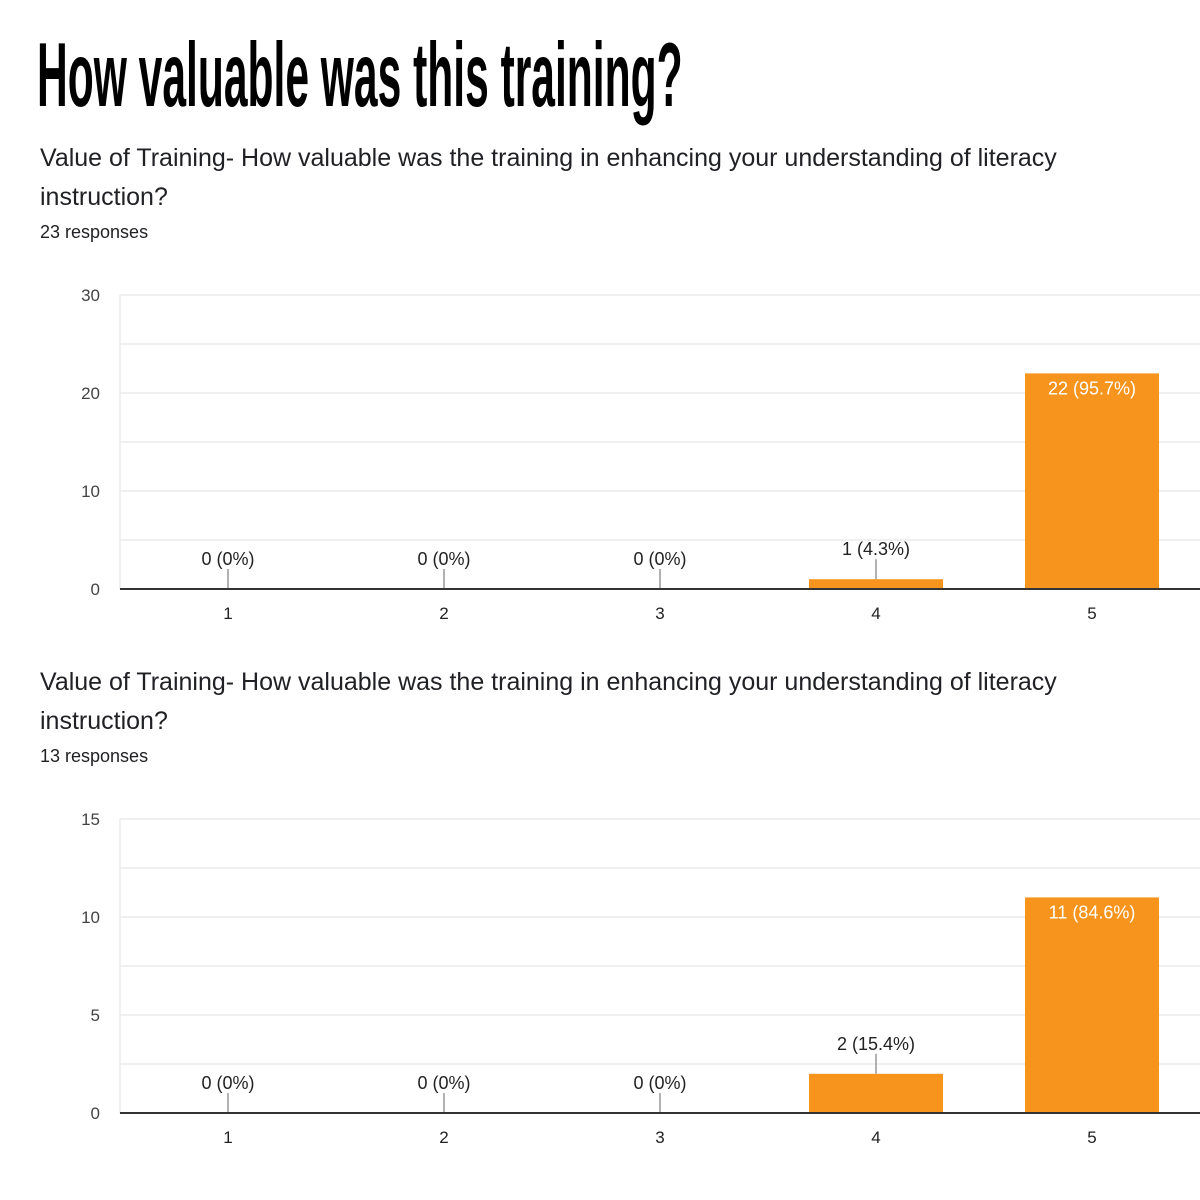 This screenshot has height=1200, width=1200. Describe the element at coordinates (94, 232) in the screenshot. I see `chart-1-response-count: 23 responses` at that location.